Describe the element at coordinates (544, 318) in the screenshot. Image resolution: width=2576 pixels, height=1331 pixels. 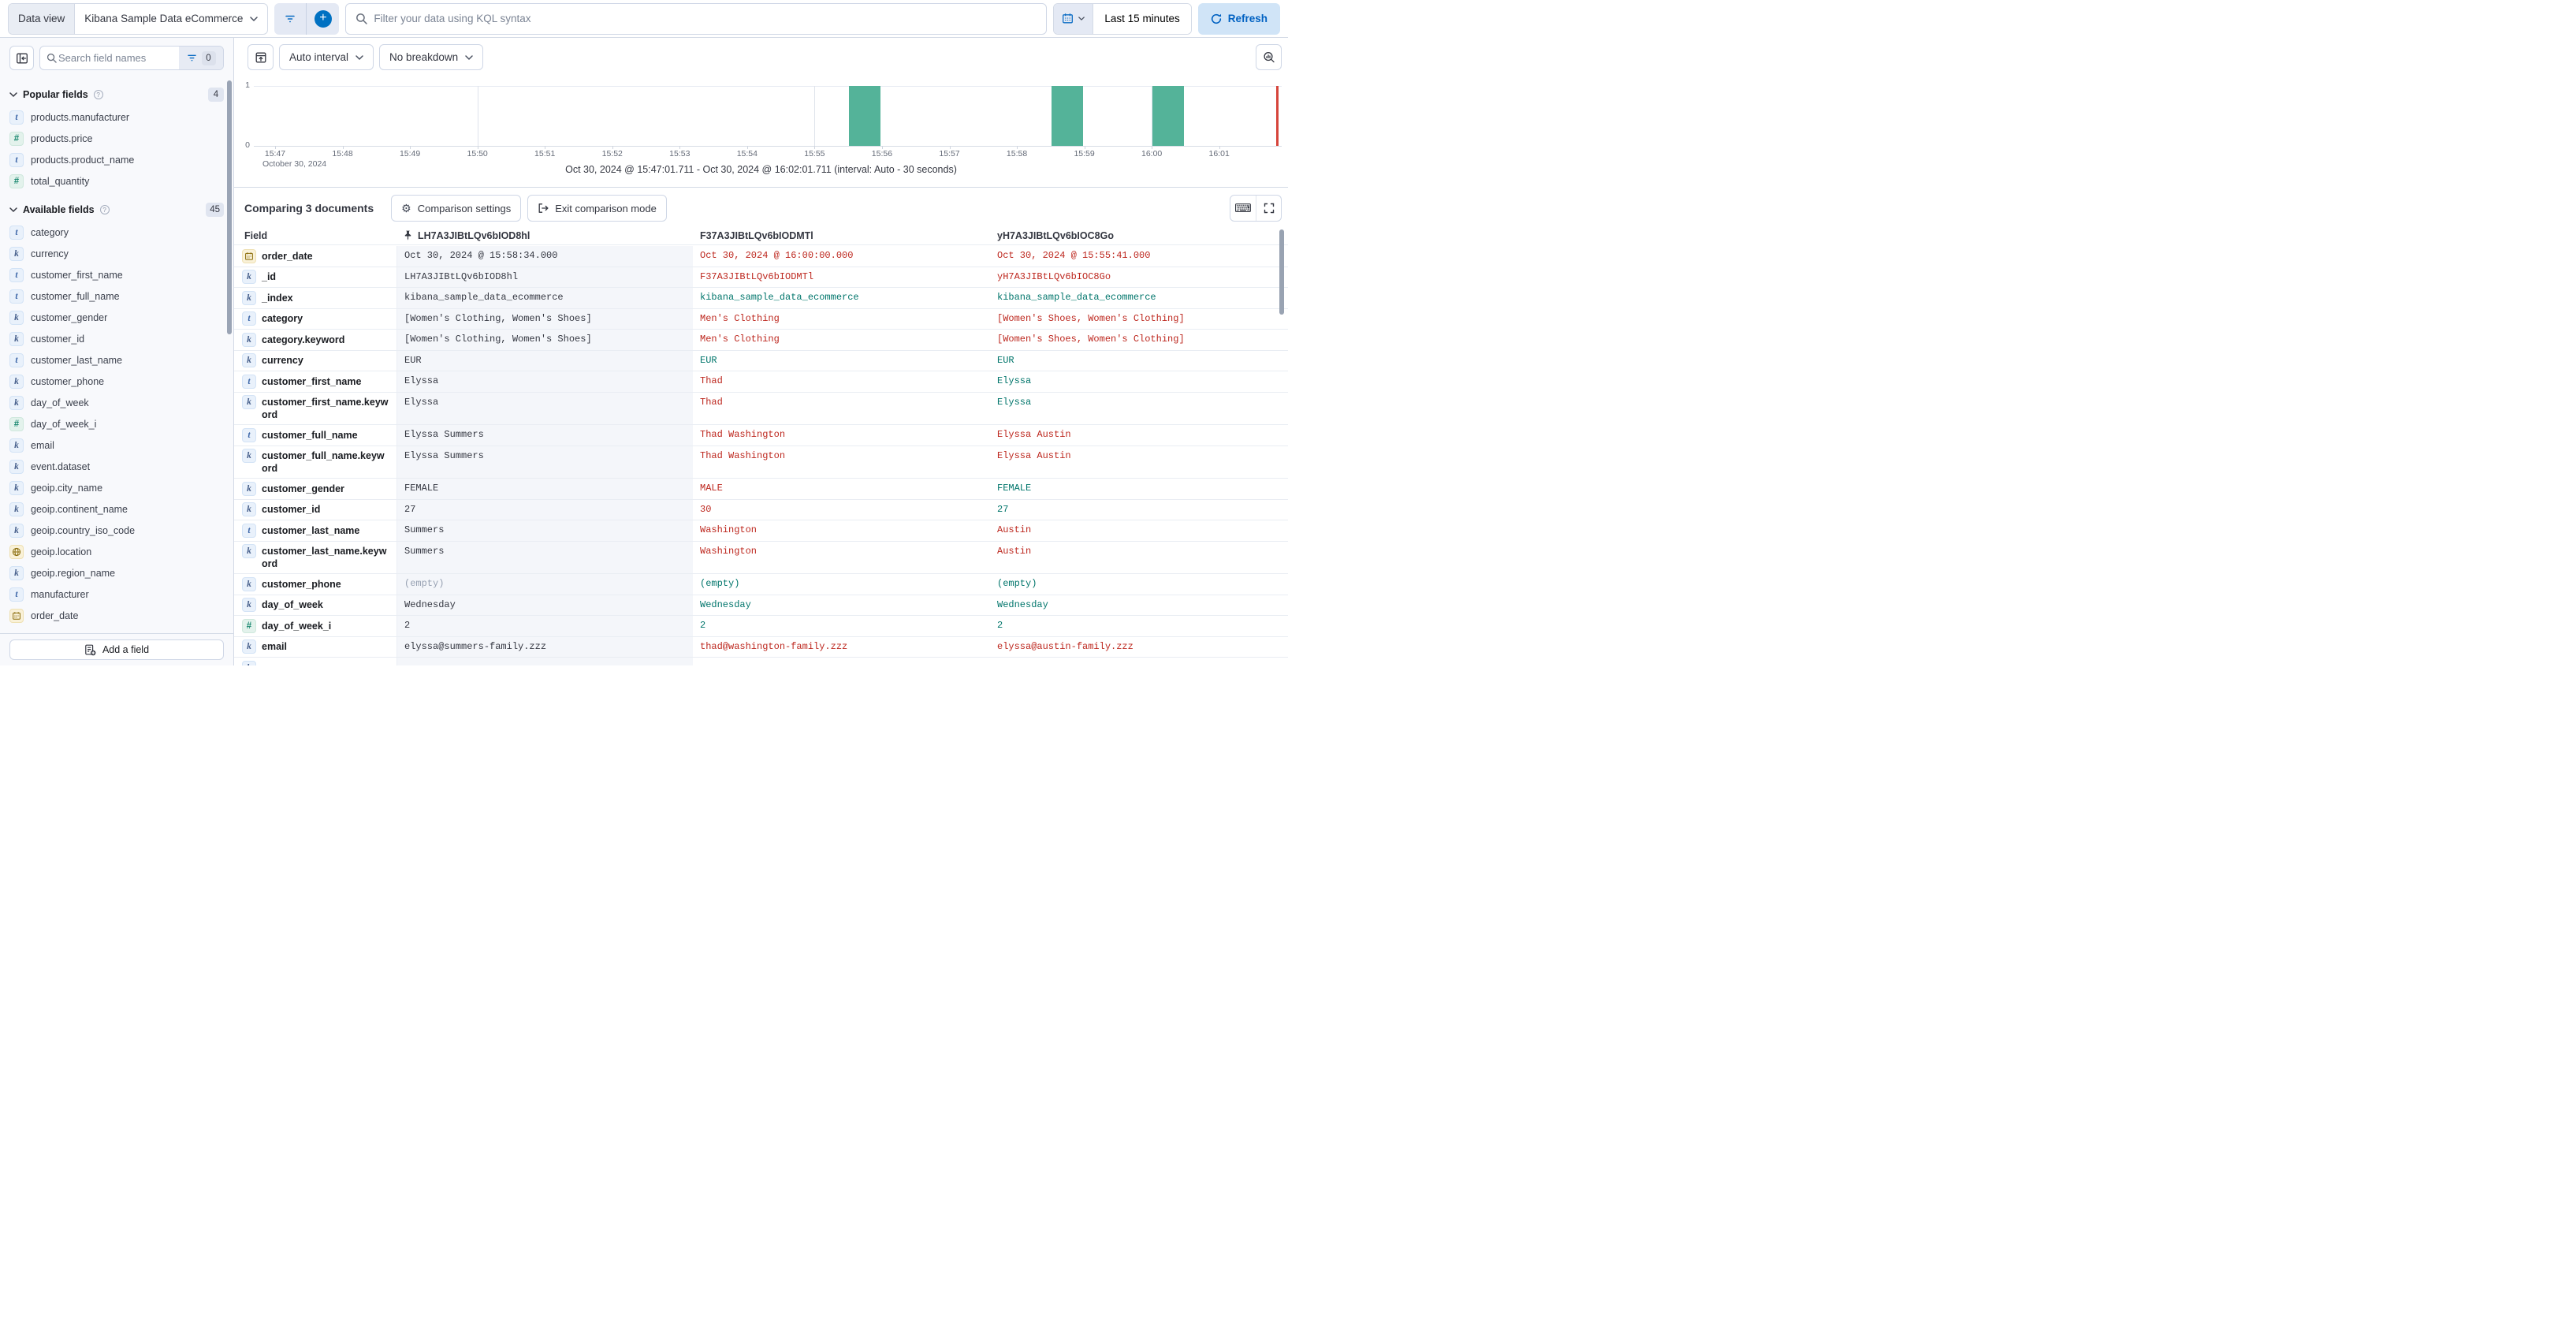
I see `pinned-doc-value: [Women's Clothing, Women's Shoes]` at that location.